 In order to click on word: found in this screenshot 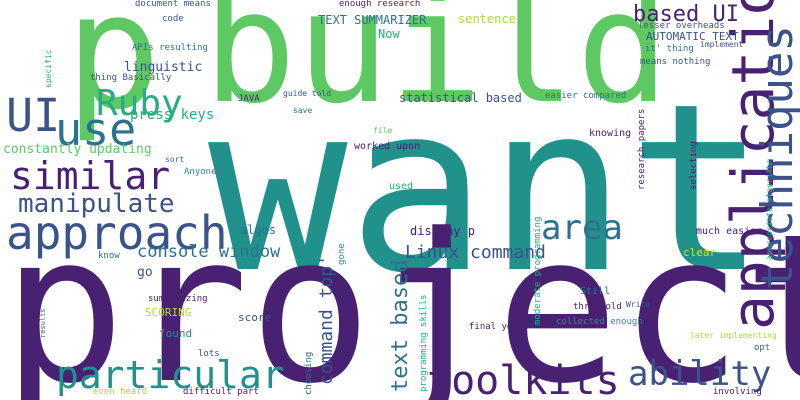, I will do `click(176, 333)`.